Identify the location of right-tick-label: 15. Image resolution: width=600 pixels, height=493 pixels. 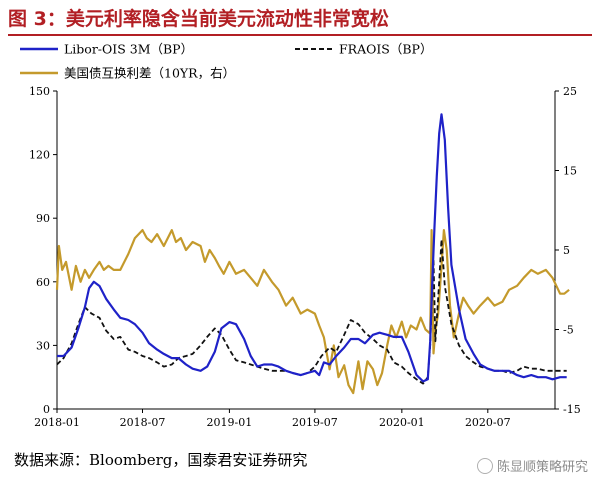
(570, 171).